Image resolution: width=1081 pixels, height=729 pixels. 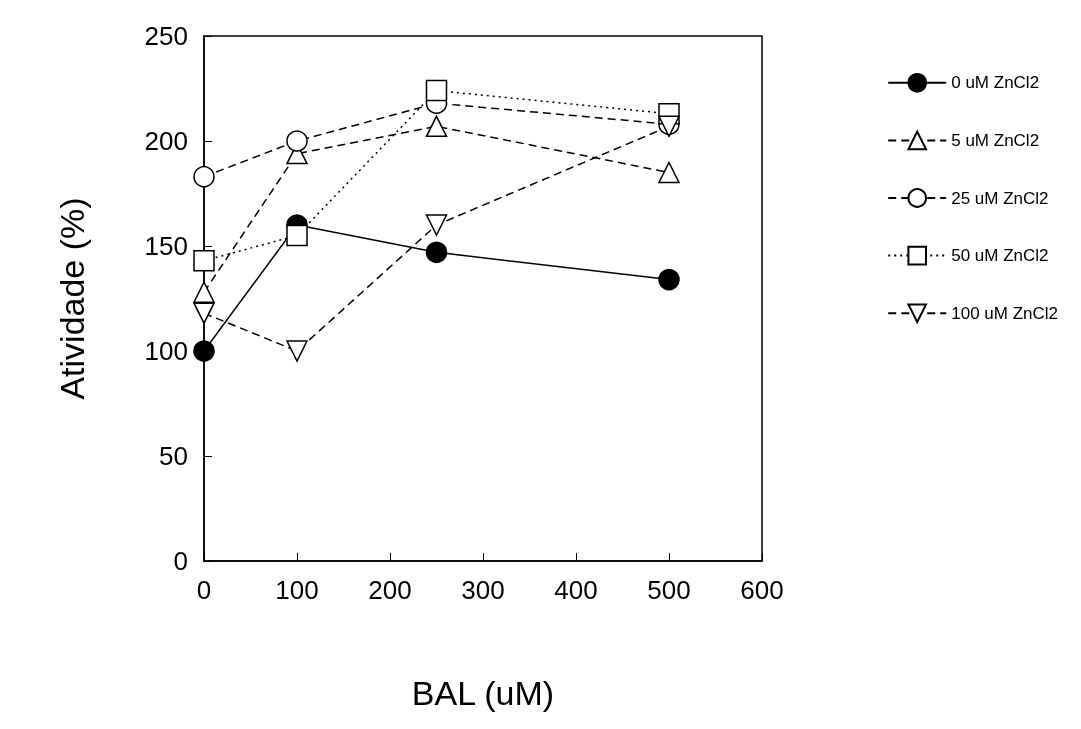 What do you see at coordinates (166, 36) in the screenshot?
I see `y-tick-label: 250` at bounding box center [166, 36].